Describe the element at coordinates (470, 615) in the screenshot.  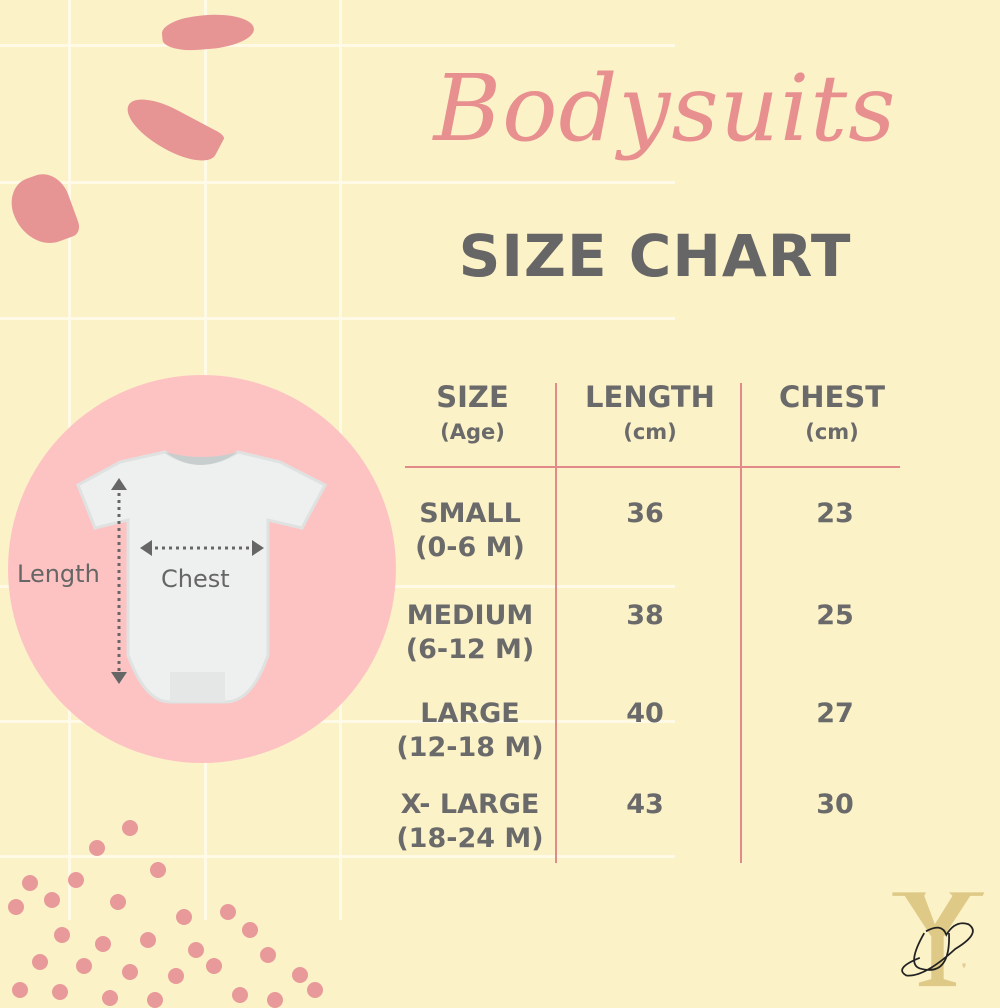
I see `size-label: MEDIUM` at that location.